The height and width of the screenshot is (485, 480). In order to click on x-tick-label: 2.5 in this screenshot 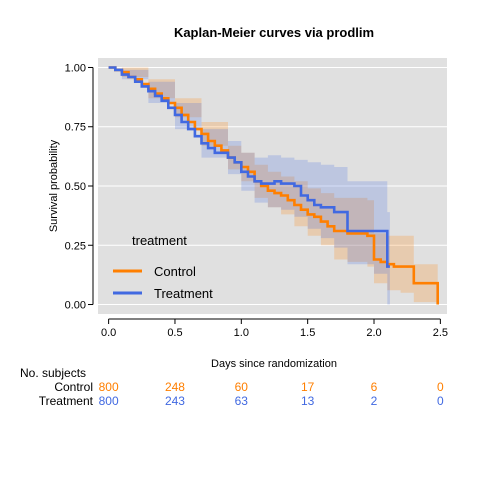, I will do `click(440, 333)`.